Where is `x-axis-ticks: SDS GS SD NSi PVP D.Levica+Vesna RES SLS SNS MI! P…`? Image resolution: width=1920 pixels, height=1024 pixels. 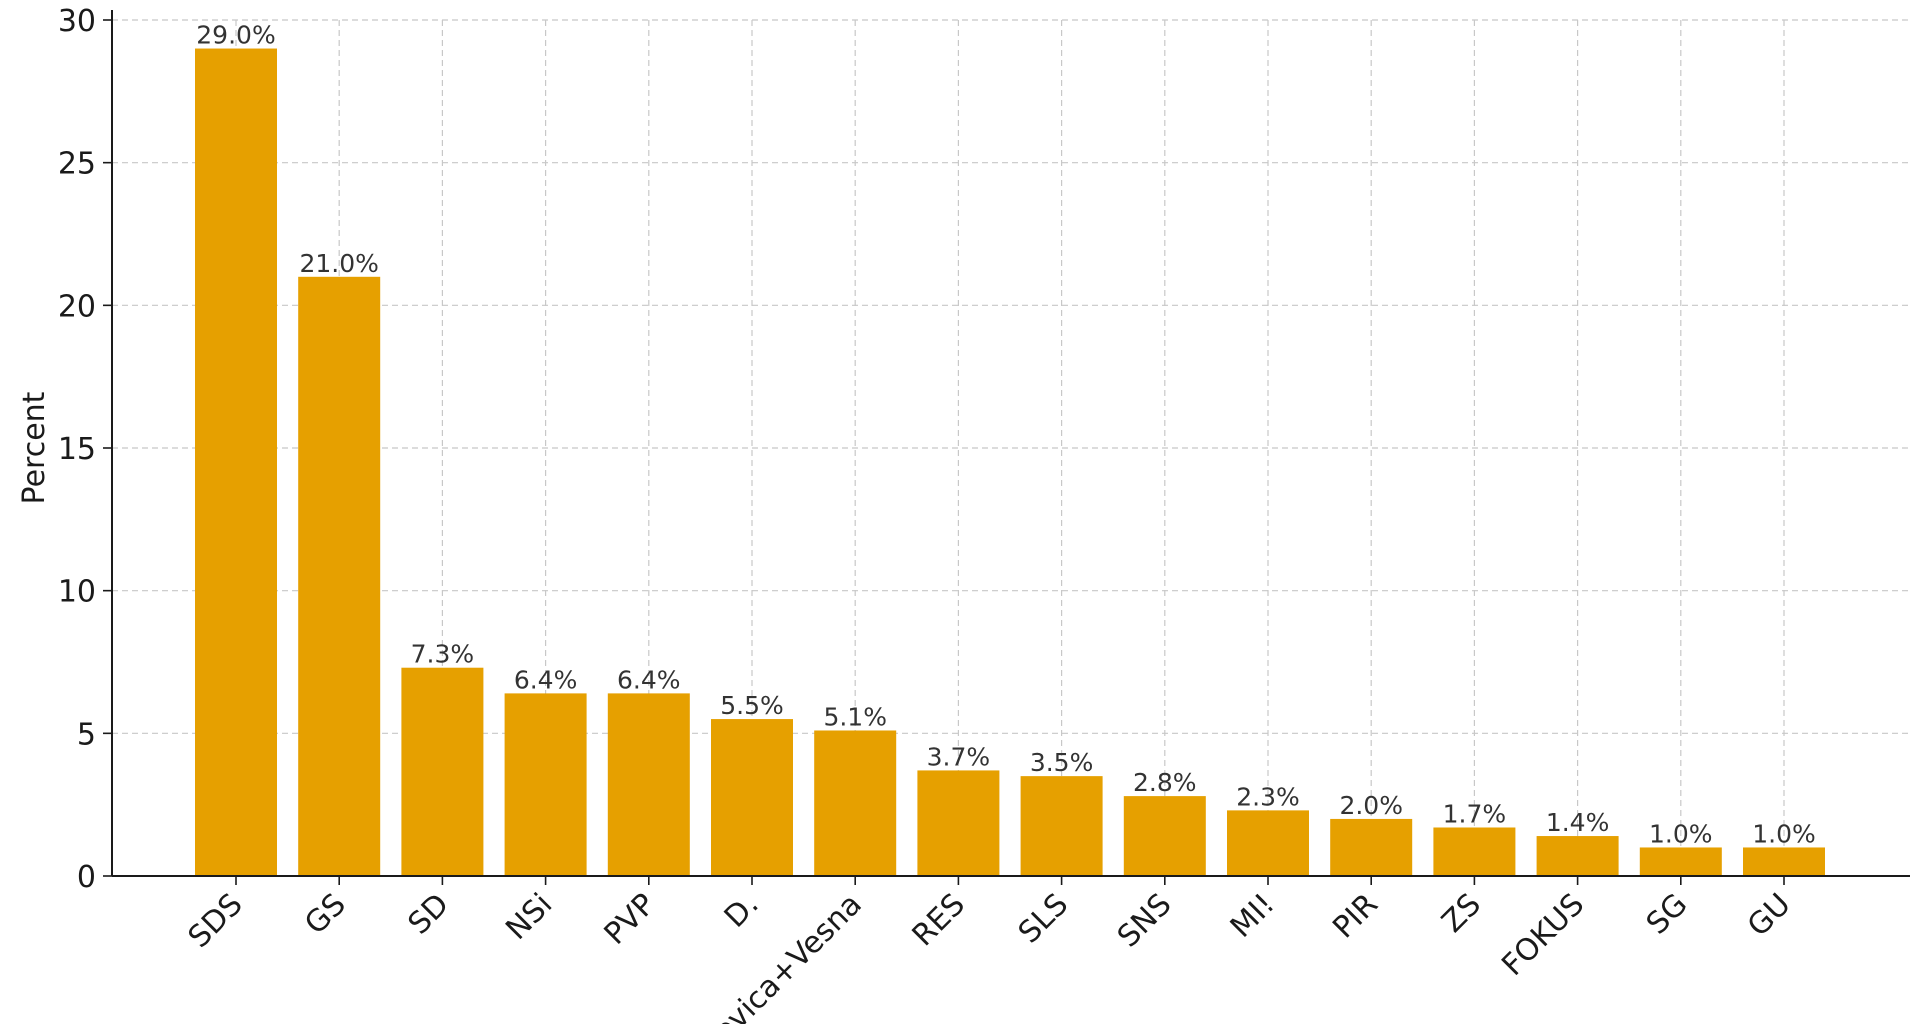
x-axis-ticks: SDS GS SD NSi PVP D.Levica+Vesna RES SLS SNS MI! P… is located at coordinates (990, 950).